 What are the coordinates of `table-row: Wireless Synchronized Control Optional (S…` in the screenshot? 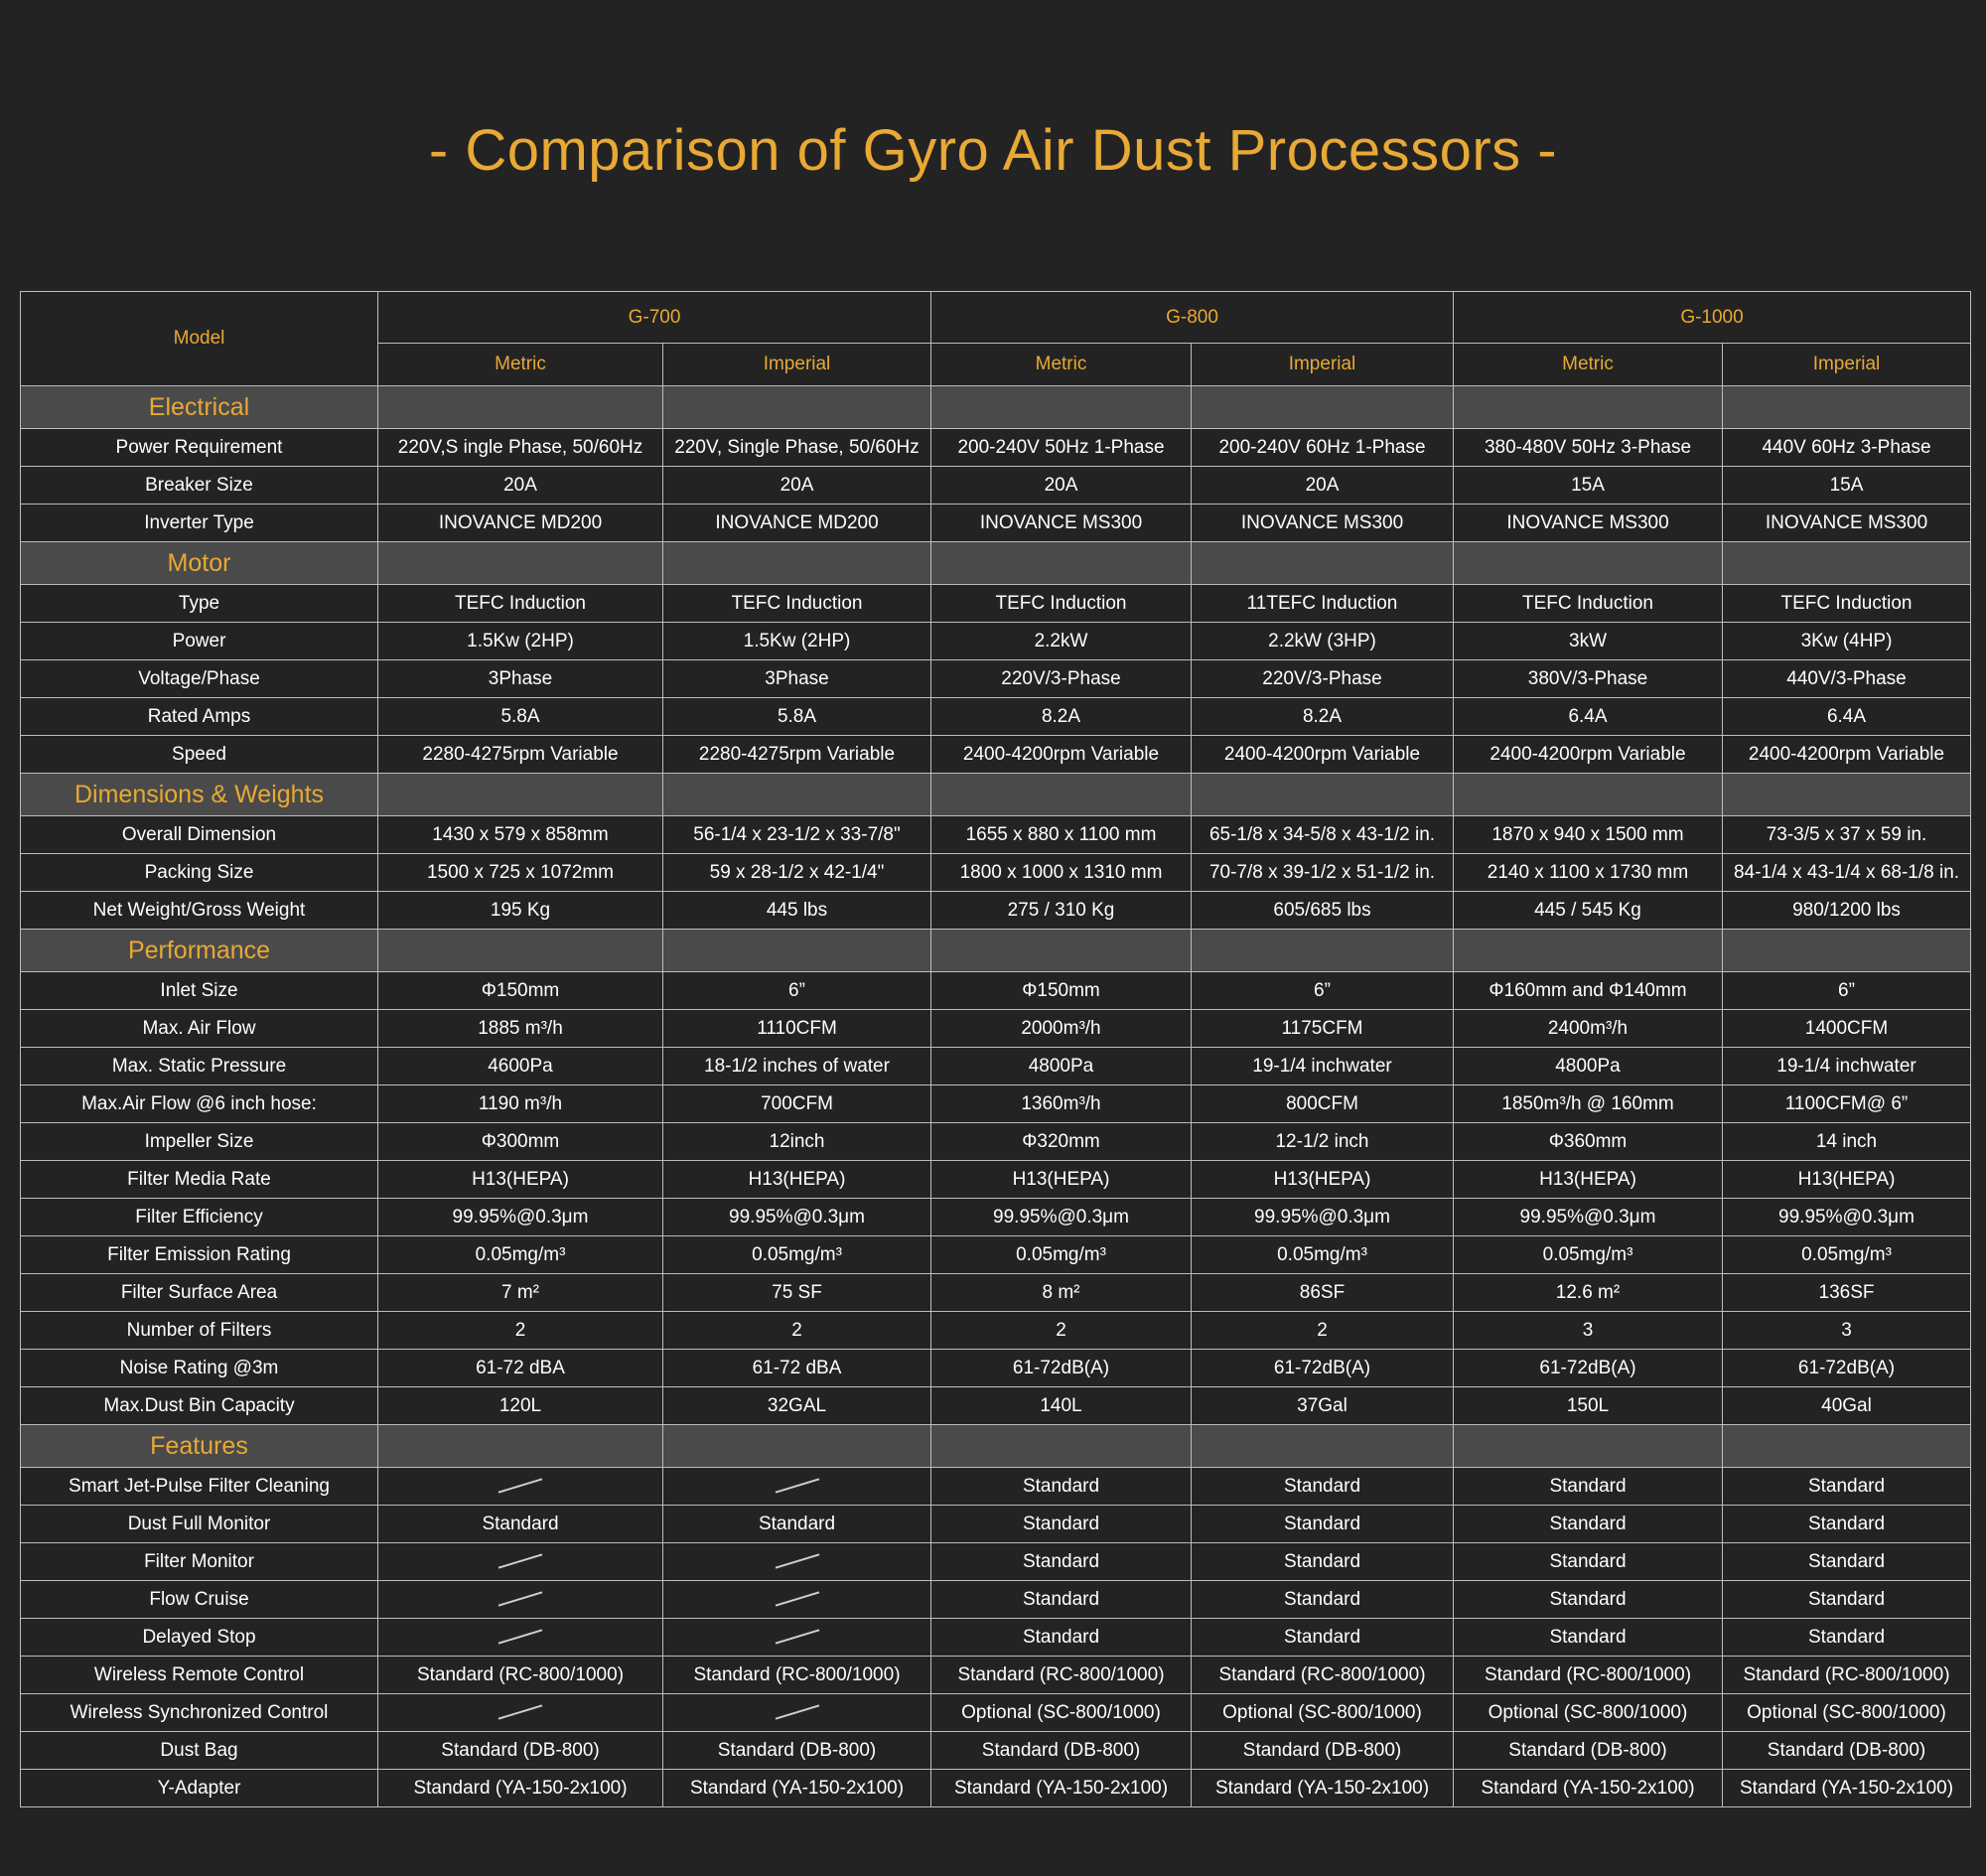 It's located at (995, 1713).